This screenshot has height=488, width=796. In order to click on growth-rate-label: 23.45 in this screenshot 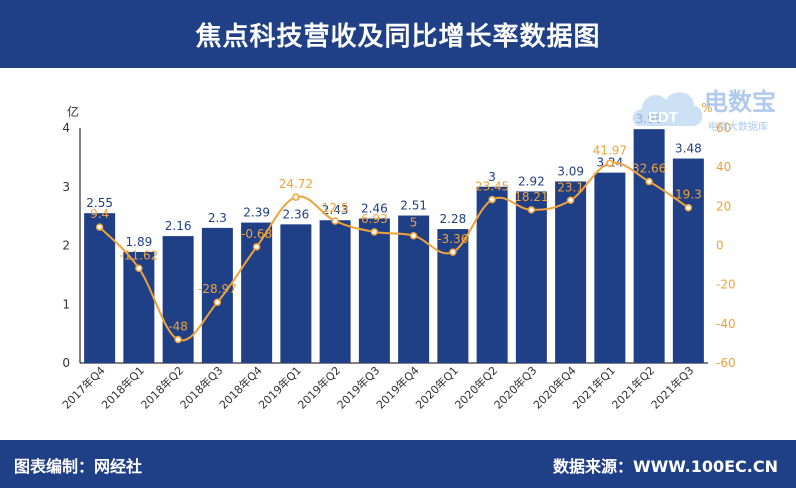, I will do `click(492, 187)`.